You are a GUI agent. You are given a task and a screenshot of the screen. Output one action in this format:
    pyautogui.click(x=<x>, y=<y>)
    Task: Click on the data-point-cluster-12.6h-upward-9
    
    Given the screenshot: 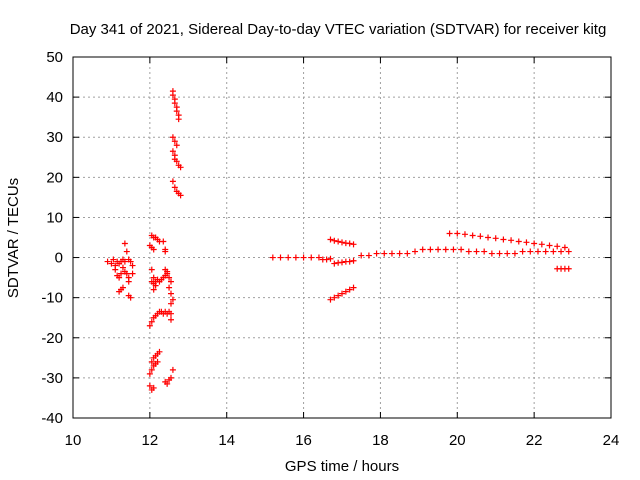 What is the action you would take?
    pyautogui.click(x=174, y=141)
    